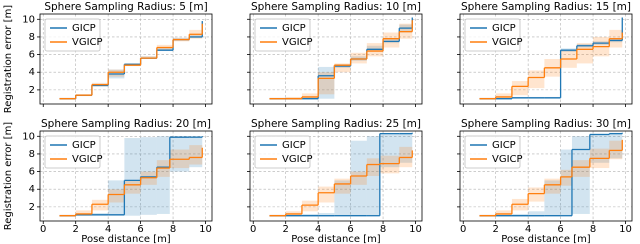 This screenshot has height=244, width=640. I want to click on subplot-title: Sphere Sampling Radius: 15 [m], so click(546, 7).